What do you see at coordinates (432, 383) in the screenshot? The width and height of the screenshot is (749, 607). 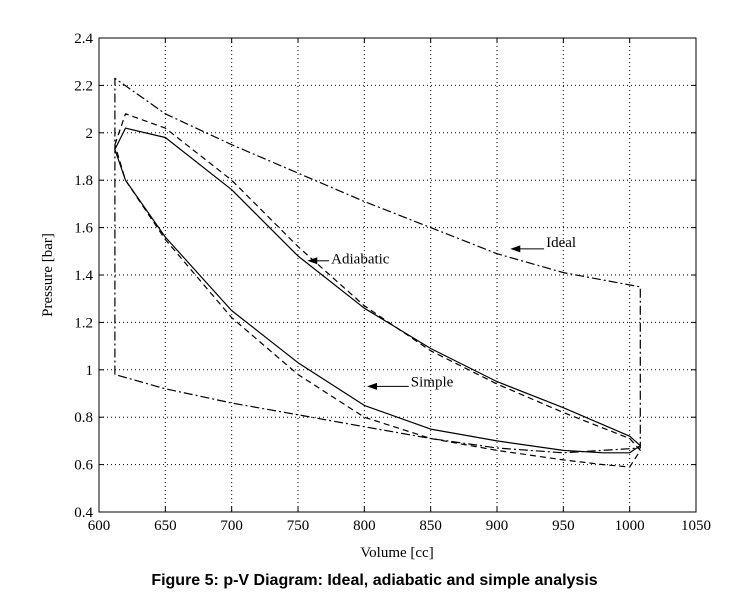 I see `annotation-simple: Simple` at bounding box center [432, 383].